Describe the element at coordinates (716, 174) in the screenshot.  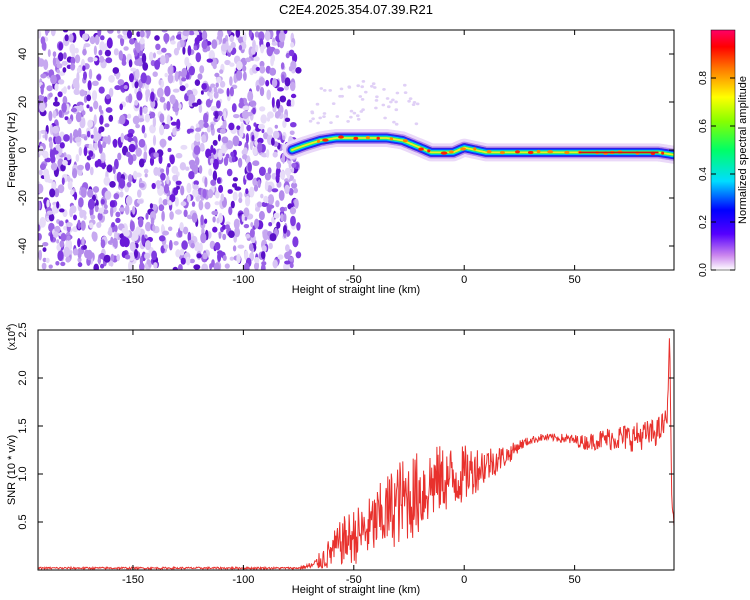
I see `colorbar-ticks: 0.0 0.2 0.4 0.6 0.8` at that location.